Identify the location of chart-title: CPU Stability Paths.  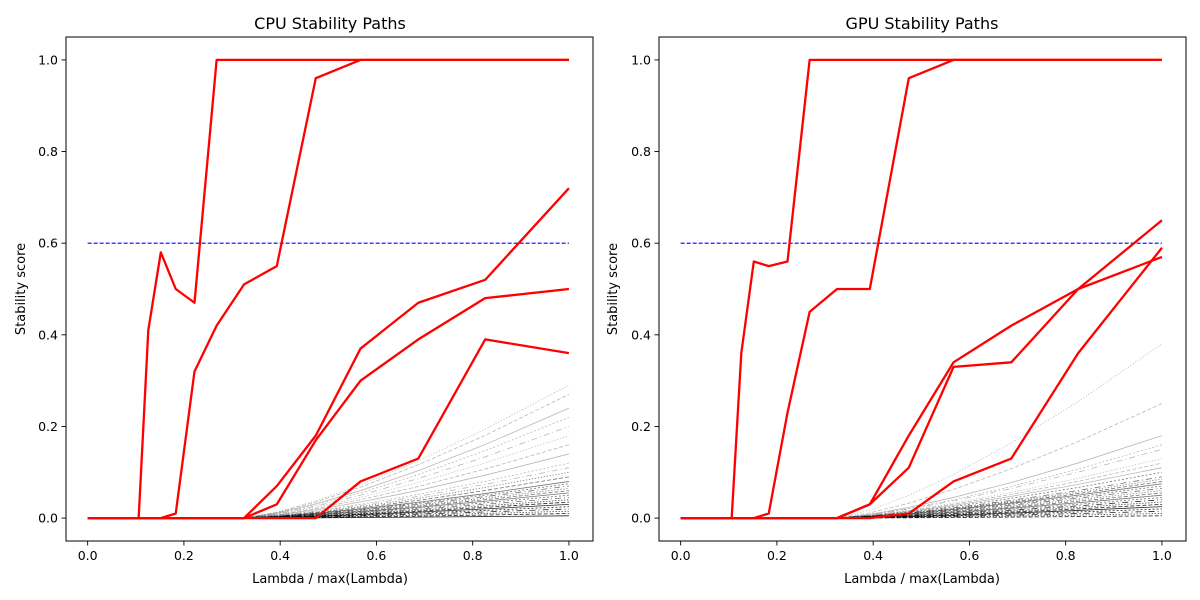
(330, 23).